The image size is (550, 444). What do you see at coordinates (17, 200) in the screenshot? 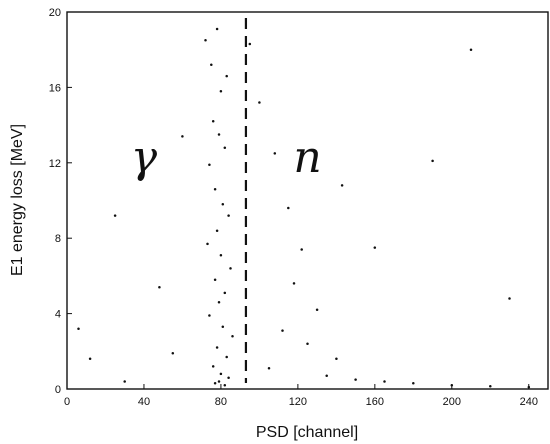
I see `y-axis-label: E1 energy loss [MeV]` at bounding box center [17, 200].